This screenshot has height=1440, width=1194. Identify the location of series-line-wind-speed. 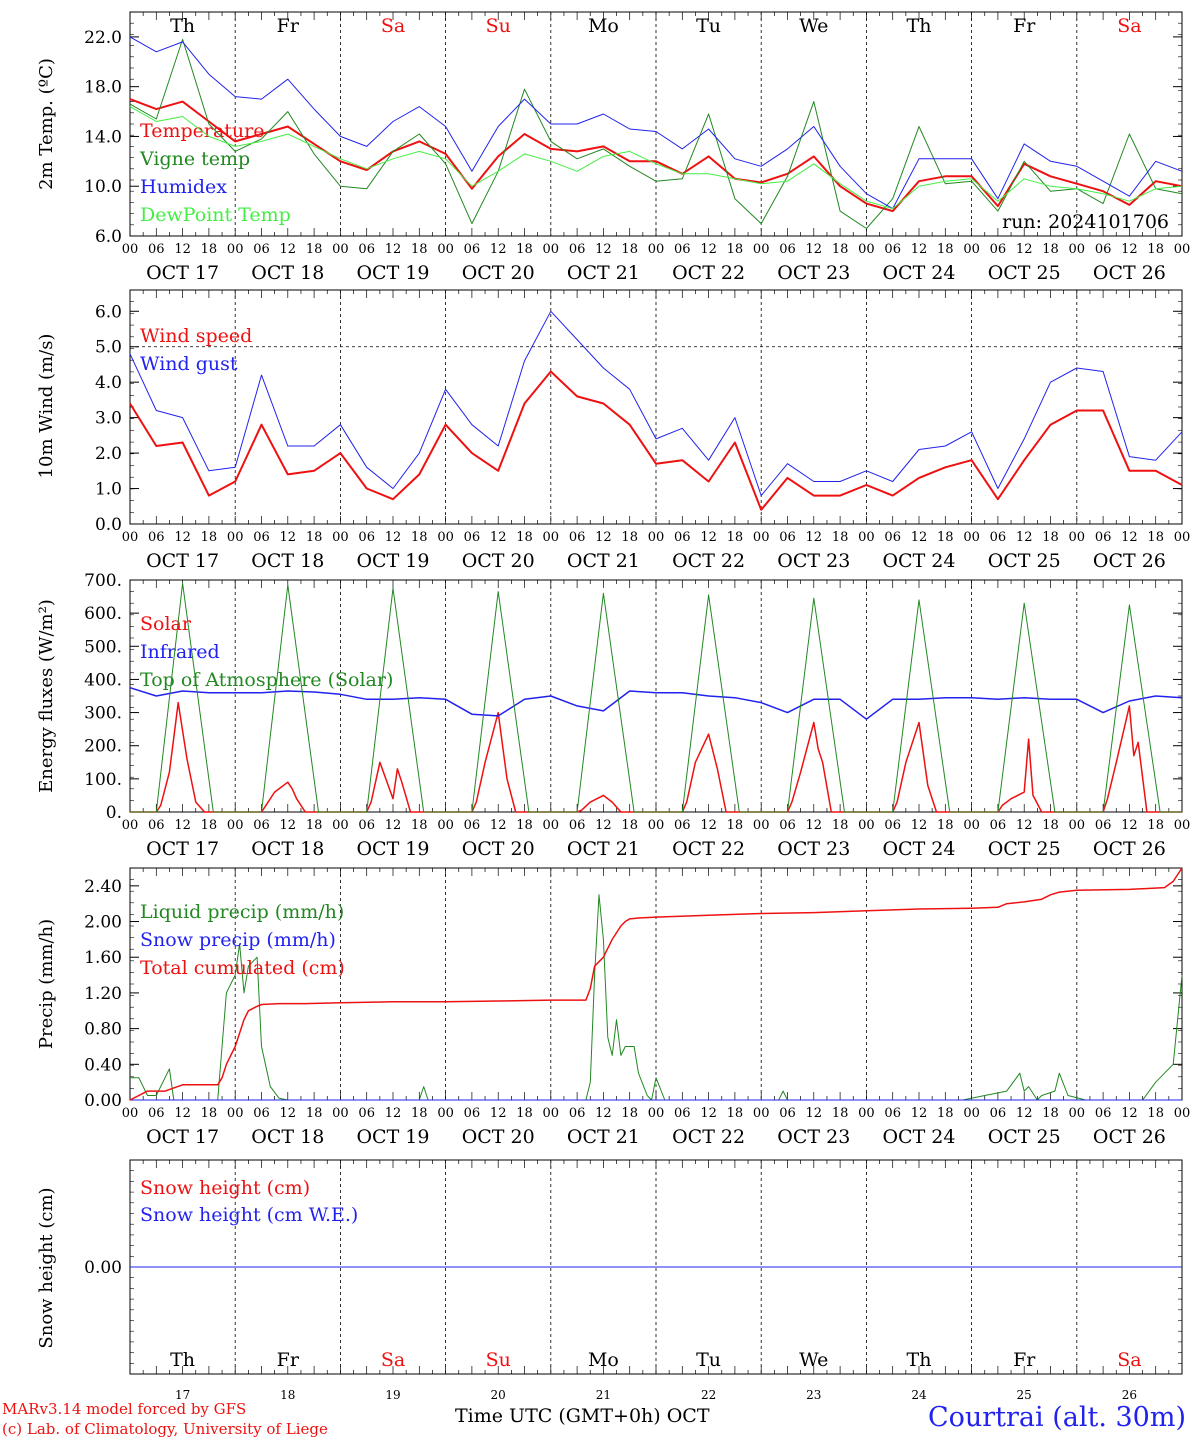
(656, 440).